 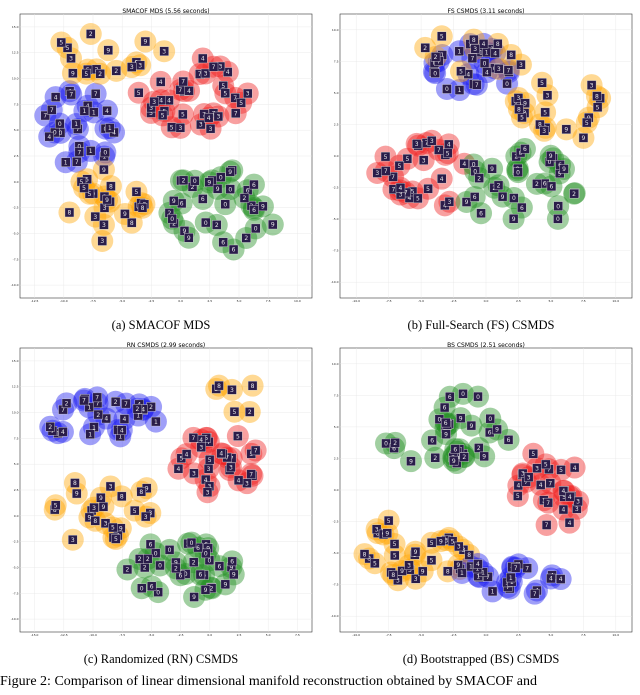 What do you see at coordinates (93, 301) in the screenshot?
I see `x-tick-label: -7.5` at bounding box center [93, 301].